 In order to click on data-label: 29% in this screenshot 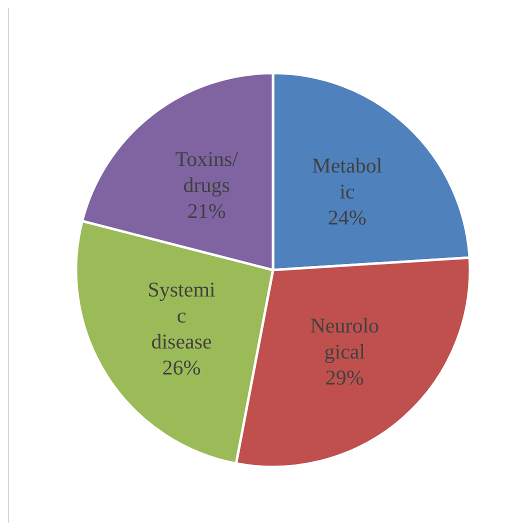, I will do `click(344, 378)`.